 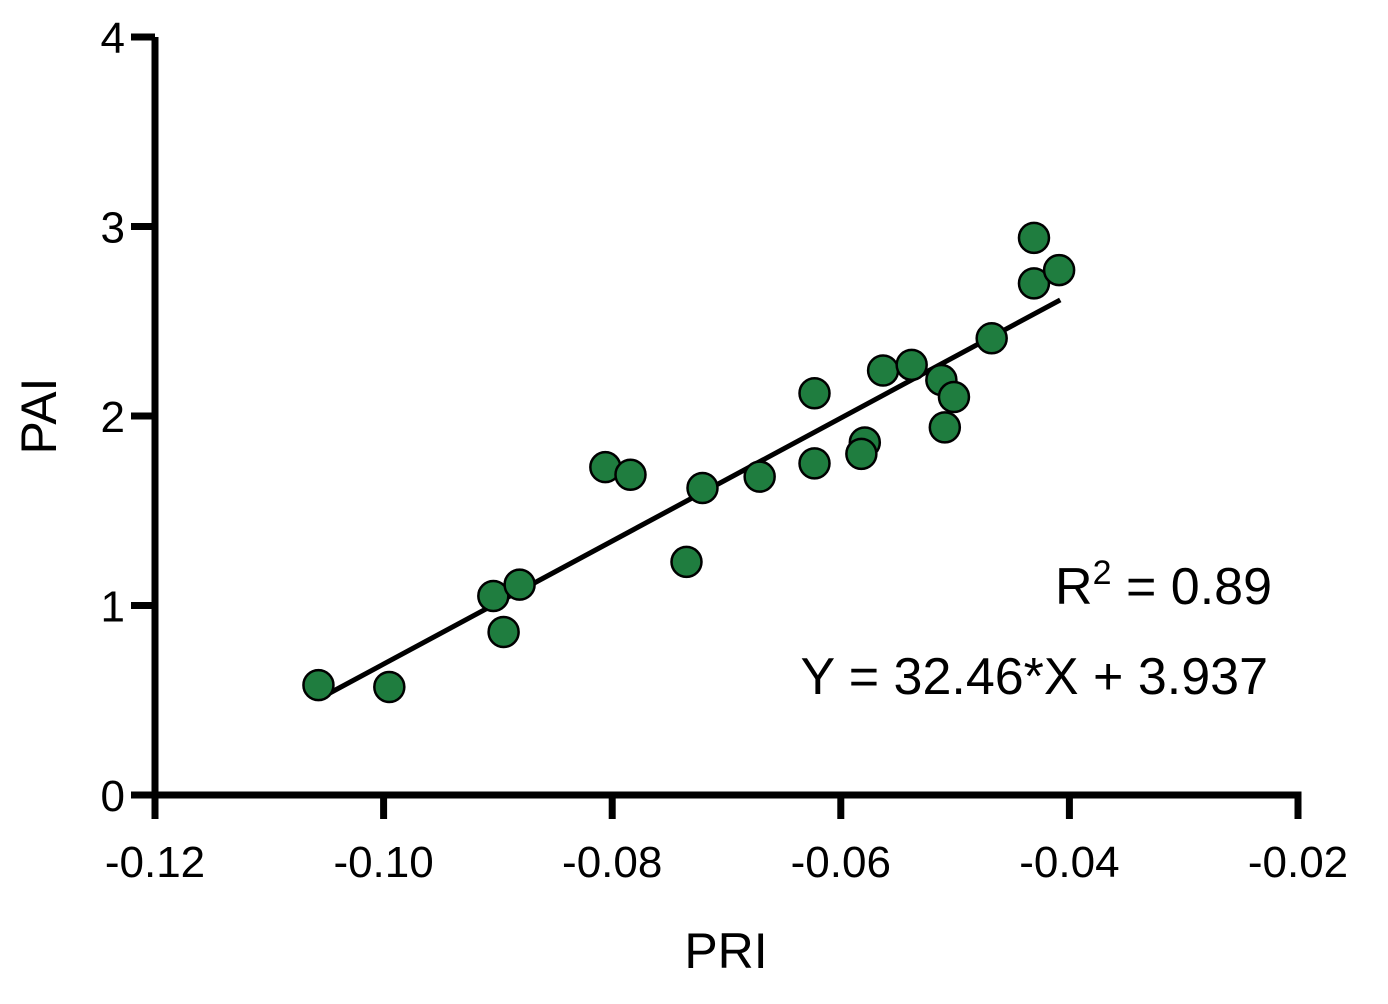 What do you see at coordinates (113, 228) in the screenshot?
I see `y-tick-label: 3` at bounding box center [113, 228].